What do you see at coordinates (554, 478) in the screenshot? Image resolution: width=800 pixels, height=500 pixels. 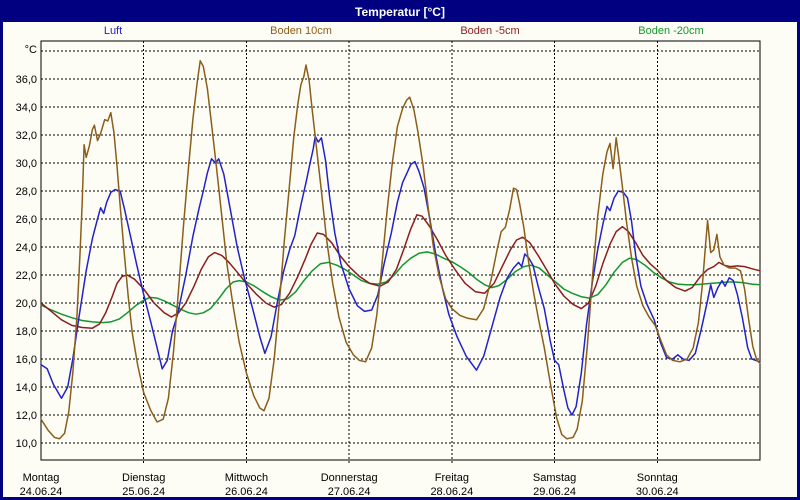 I see `day-name-label: Samstag` at bounding box center [554, 478].